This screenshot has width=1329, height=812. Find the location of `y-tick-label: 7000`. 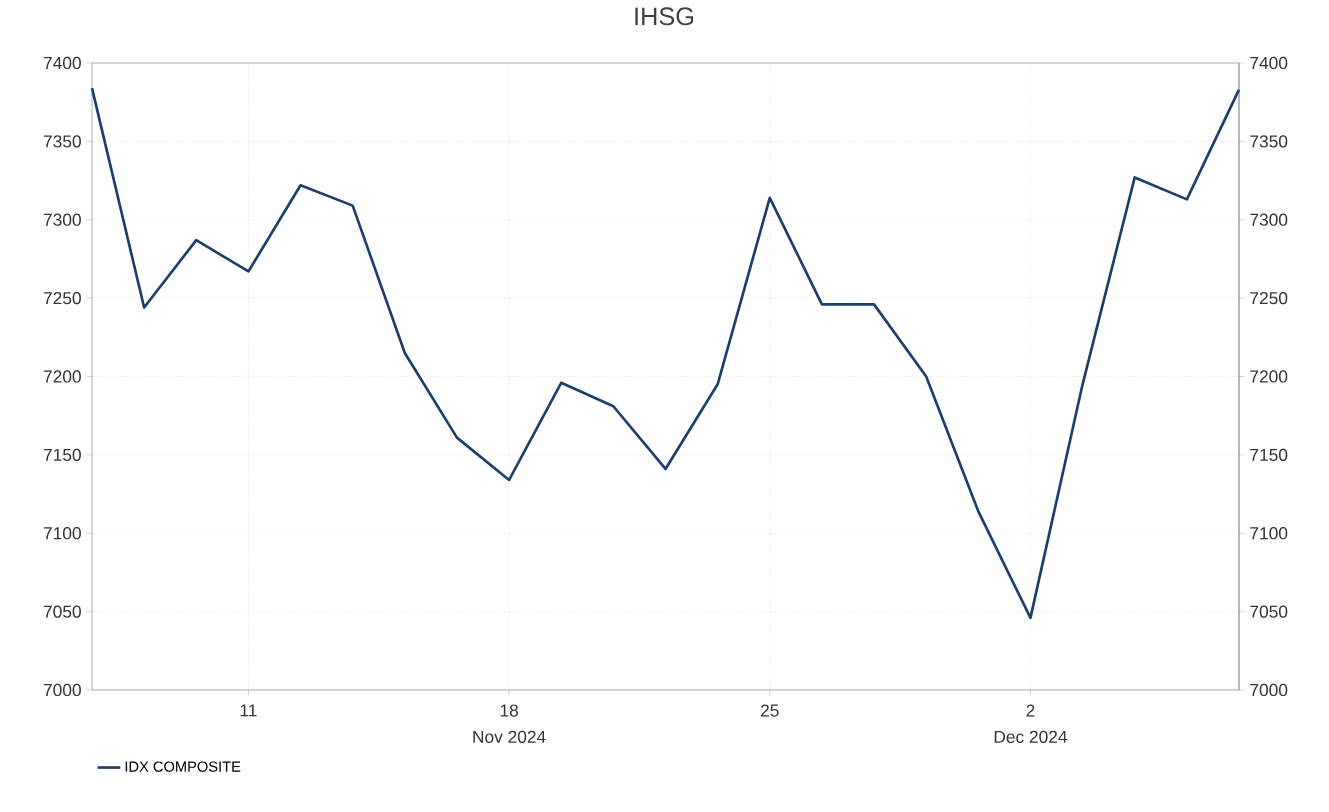

y-tick-label: 7000 is located at coordinates (62, 690).